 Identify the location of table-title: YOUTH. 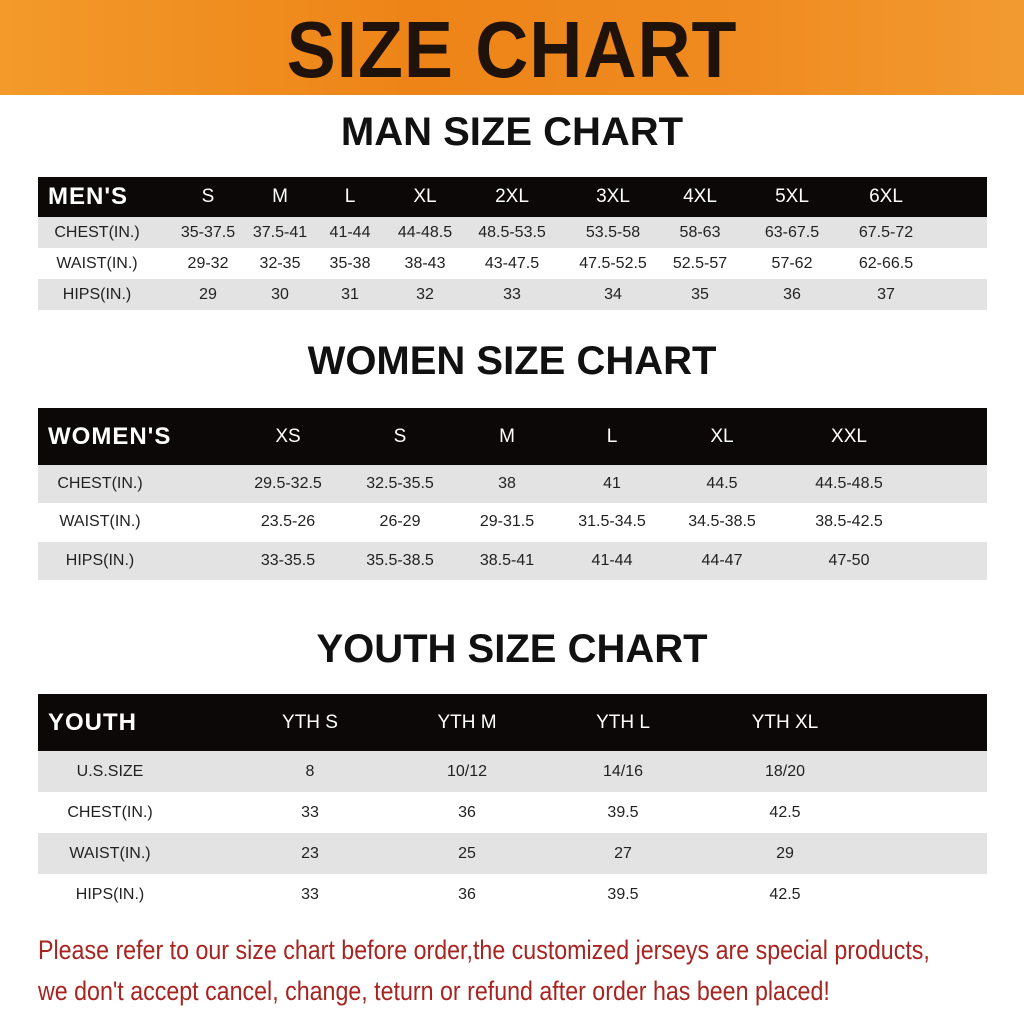
(92, 722).